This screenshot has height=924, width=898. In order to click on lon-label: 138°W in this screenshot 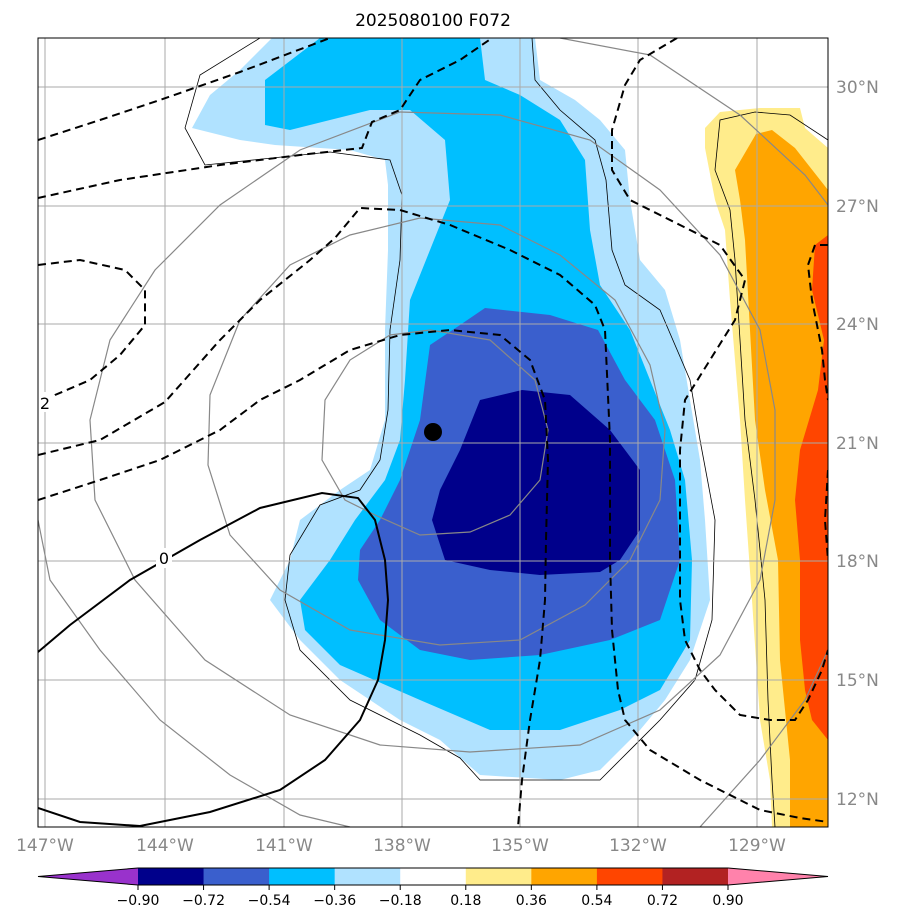, I will do `click(402, 846)`.